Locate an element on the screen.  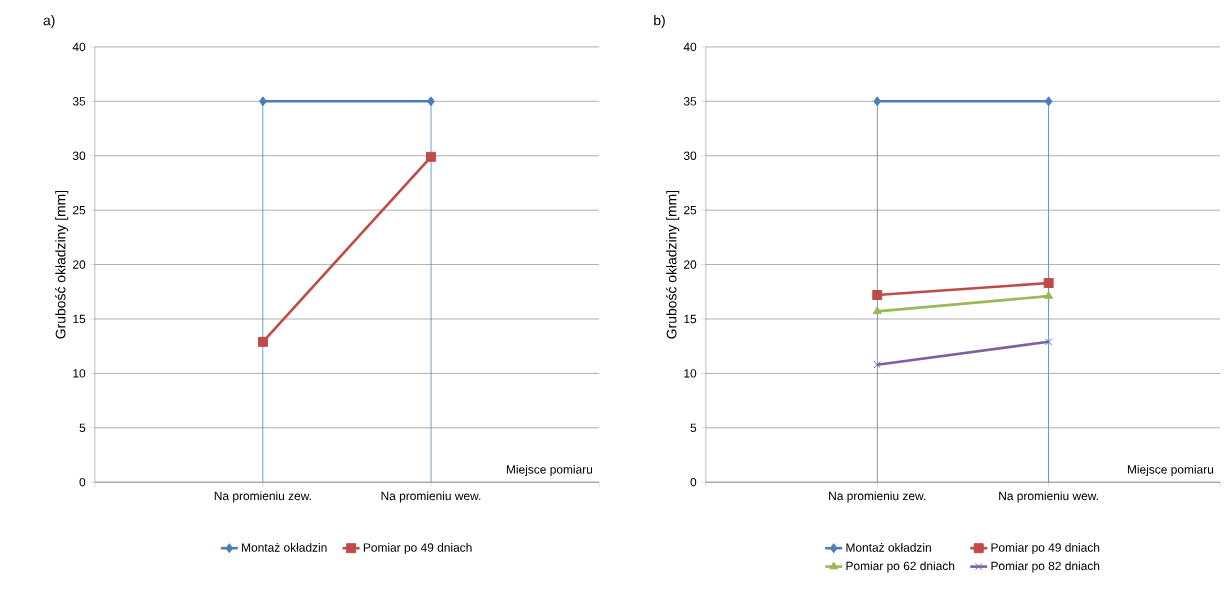
chart-title: b) is located at coordinates (659, 22).